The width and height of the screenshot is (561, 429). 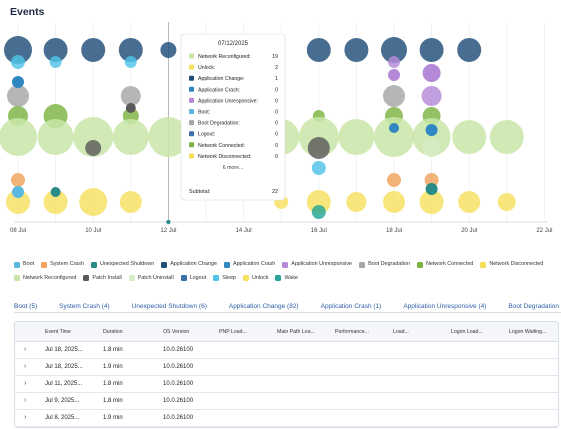 I want to click on tab-boot-degradation: Boot Degradation (16), so click(x=534, y=306).